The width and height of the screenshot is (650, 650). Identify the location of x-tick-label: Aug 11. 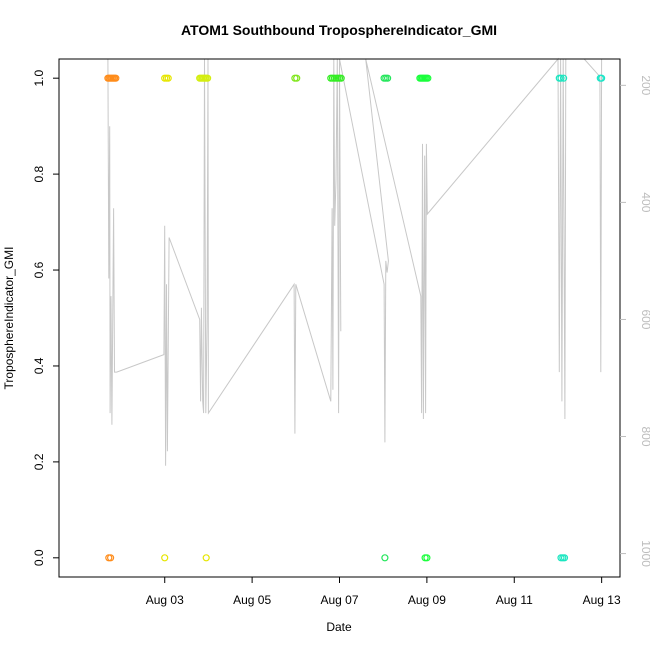
(514, 600).